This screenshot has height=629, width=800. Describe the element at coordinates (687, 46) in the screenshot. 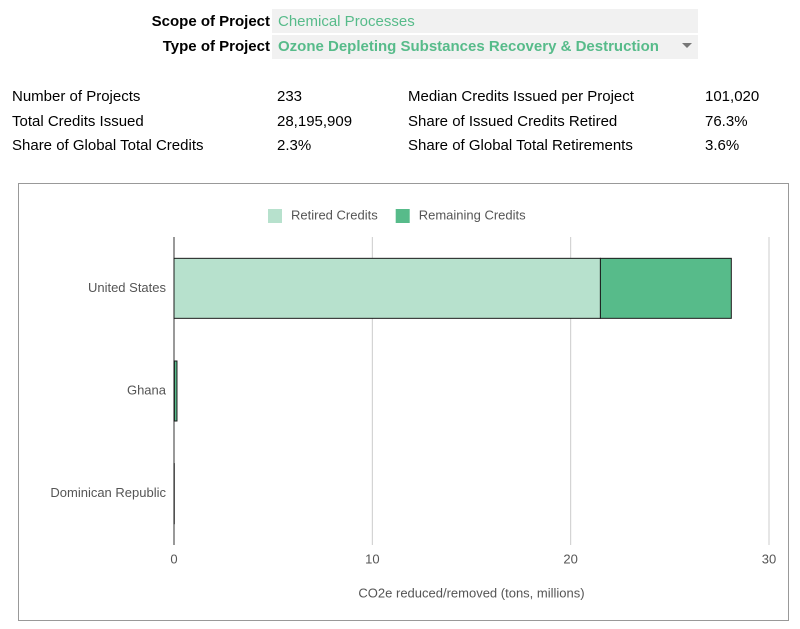

I see `dropdown-arrow` at that location.